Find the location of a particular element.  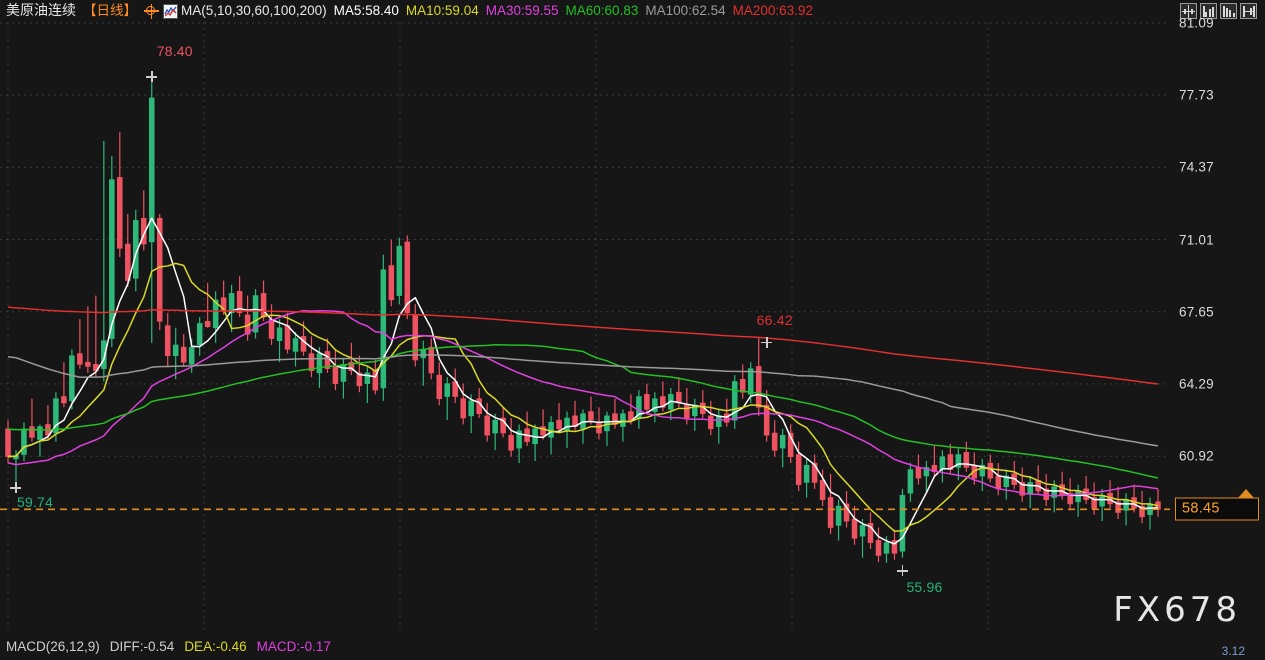

current-price-line is located at coordinates (585, 509).